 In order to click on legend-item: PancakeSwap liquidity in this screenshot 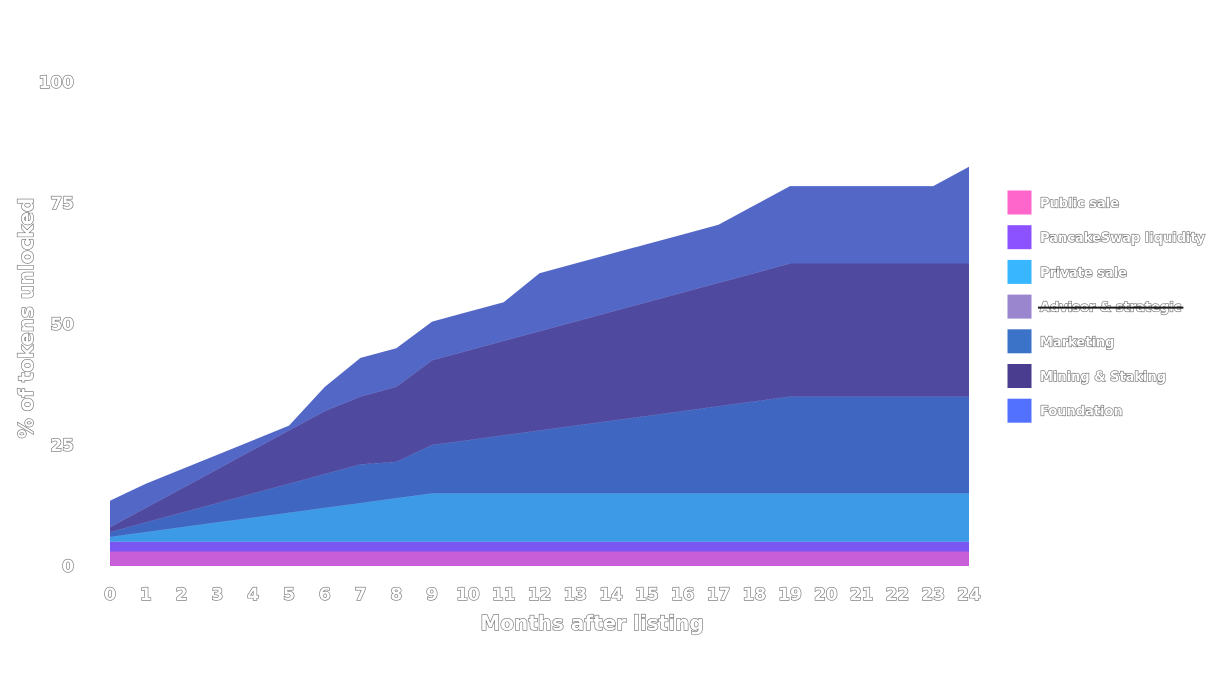, I will do `click(1106, 237)`.